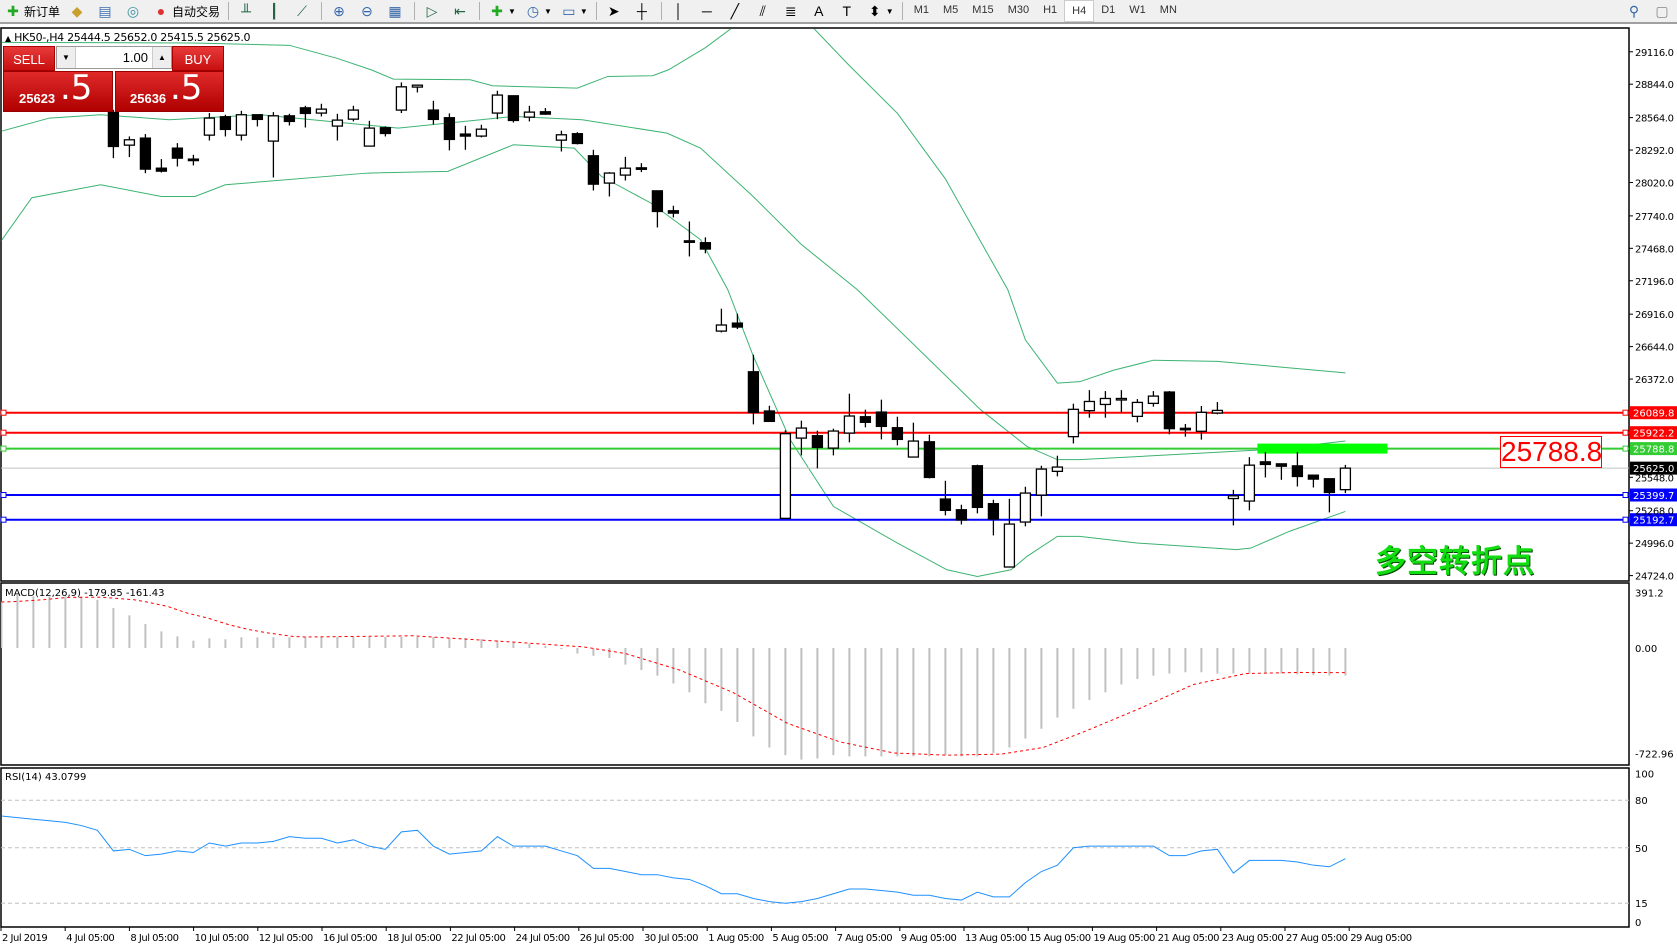  Describe the element at coordinates (186, 11) in the screenshot. I see `autotrade-button: ● 自动交易` at that location.